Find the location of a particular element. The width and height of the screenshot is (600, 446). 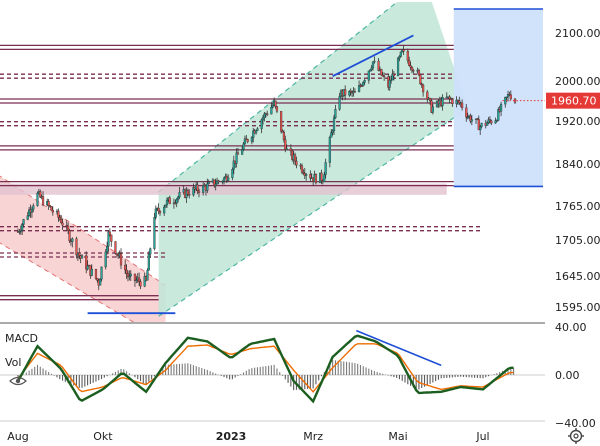

x-tick-label: Okt is located at coordinates (103, 436).